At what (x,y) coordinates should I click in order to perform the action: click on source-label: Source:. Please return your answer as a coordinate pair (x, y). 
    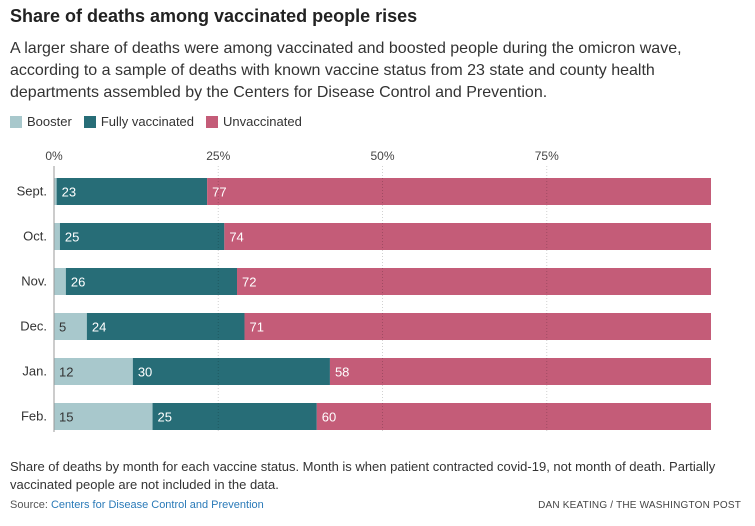
    Looking at the image, I should click on (29, 505).